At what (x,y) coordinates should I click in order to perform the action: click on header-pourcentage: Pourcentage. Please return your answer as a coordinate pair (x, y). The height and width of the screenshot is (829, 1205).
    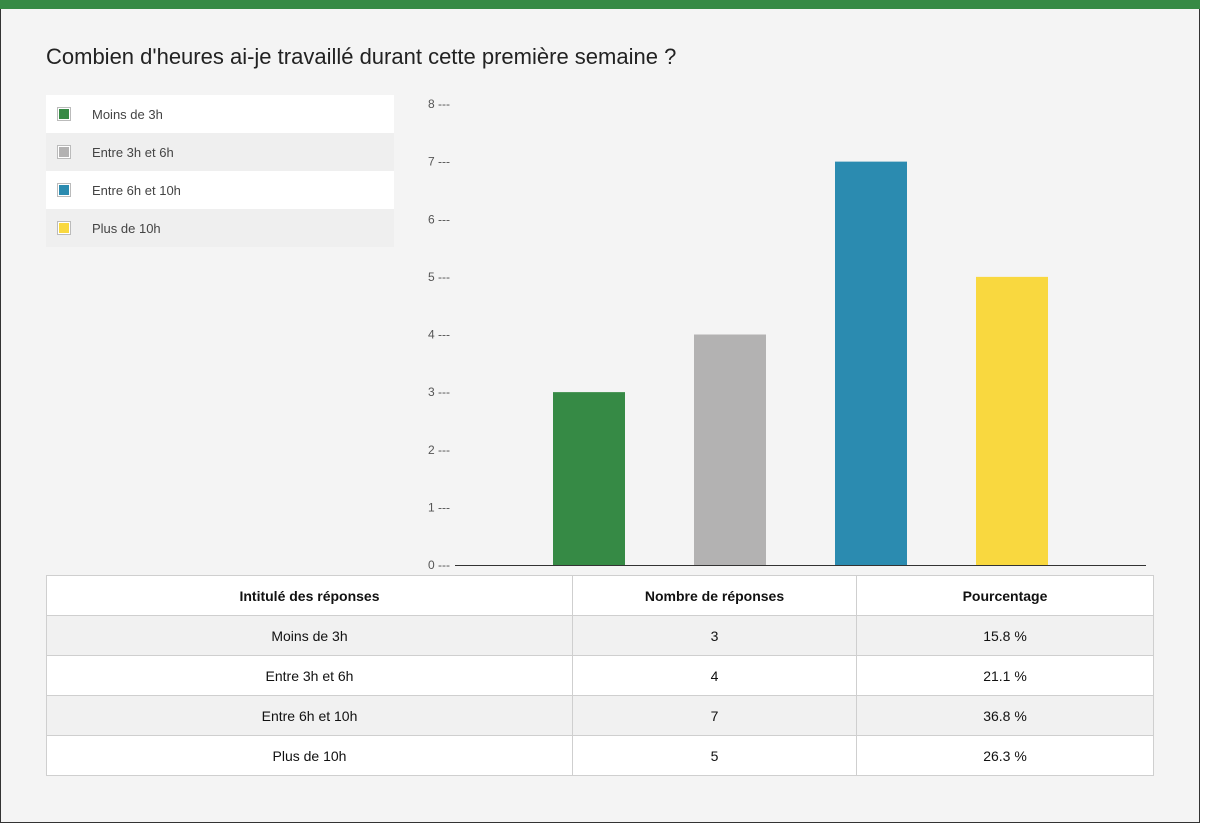
    Looking at the image, I should click on (1005, 595).